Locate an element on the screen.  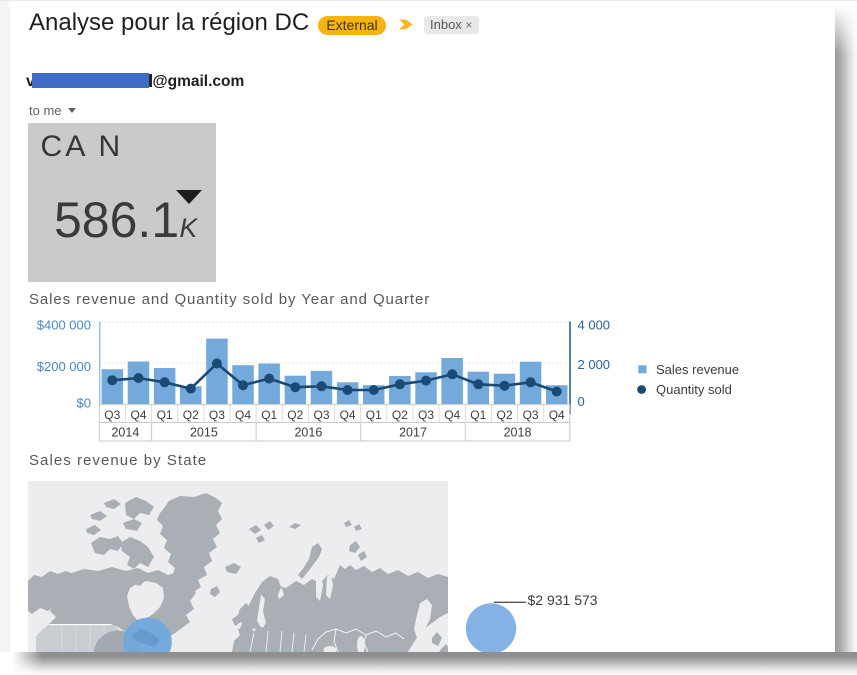
svg-text: 2016 is located at coordinates (308, 433).